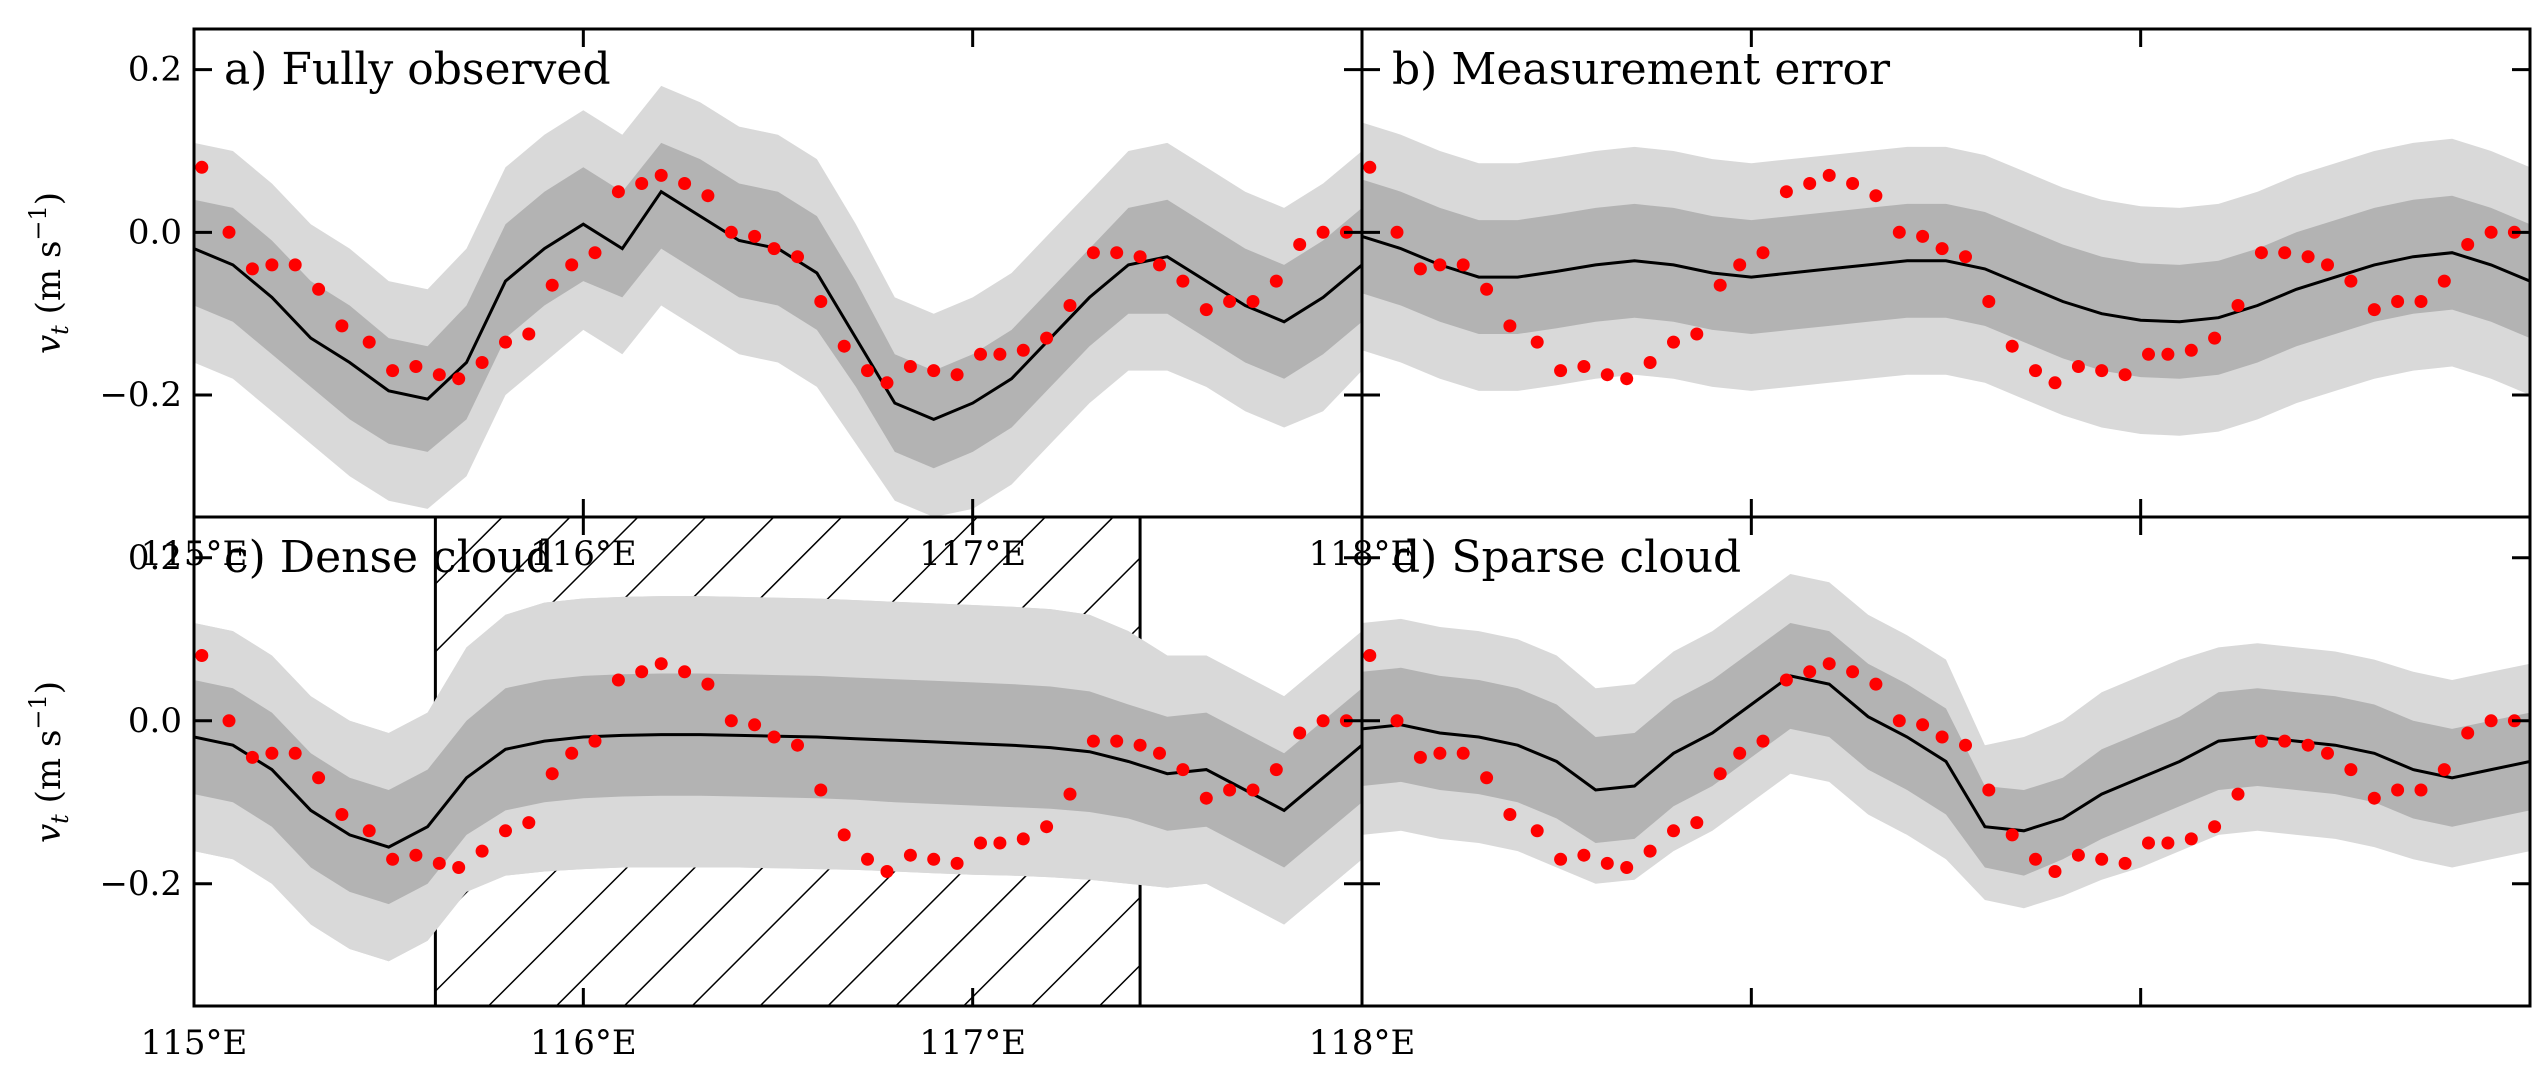  What do you see at coordinates (1566, 557) in the screenshot?
I see `panel-title: d) Sparse cloud` at bounding box center [1566, 557].